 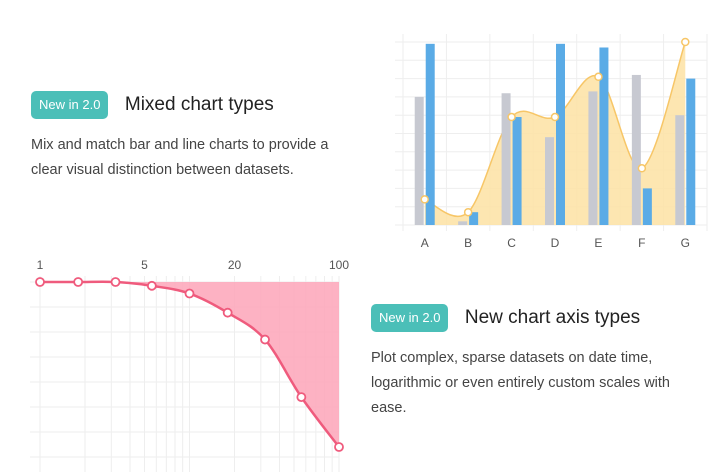 What do you see at coordinates (40, 265) in the screenshot?
I see `x-tick-label: 1` at bounding box center [40, 265].